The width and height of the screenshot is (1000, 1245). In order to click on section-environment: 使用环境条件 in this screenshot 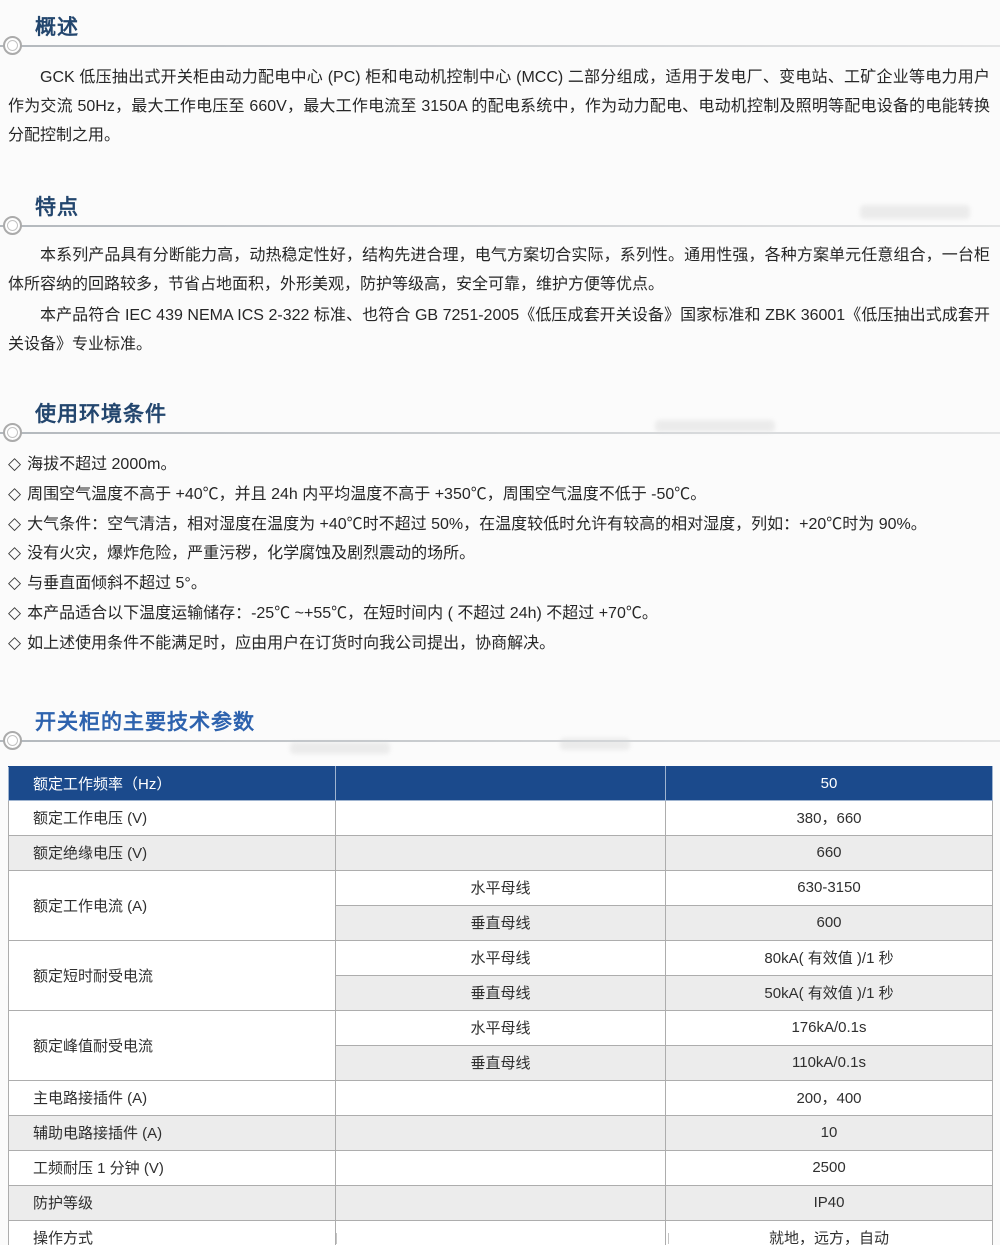, I will do `click(500, 421)`.